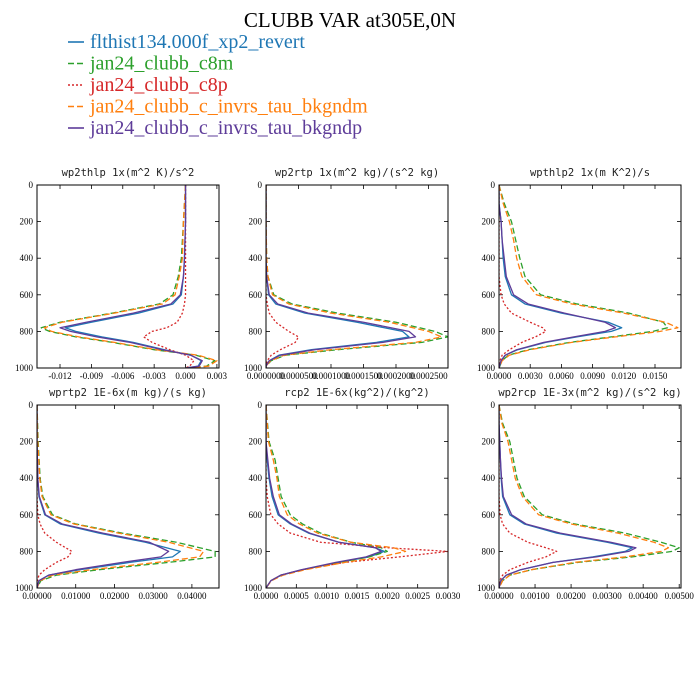  I want to click on legend-label: flthist134.000f_xp2_revert, so click(197, 42).